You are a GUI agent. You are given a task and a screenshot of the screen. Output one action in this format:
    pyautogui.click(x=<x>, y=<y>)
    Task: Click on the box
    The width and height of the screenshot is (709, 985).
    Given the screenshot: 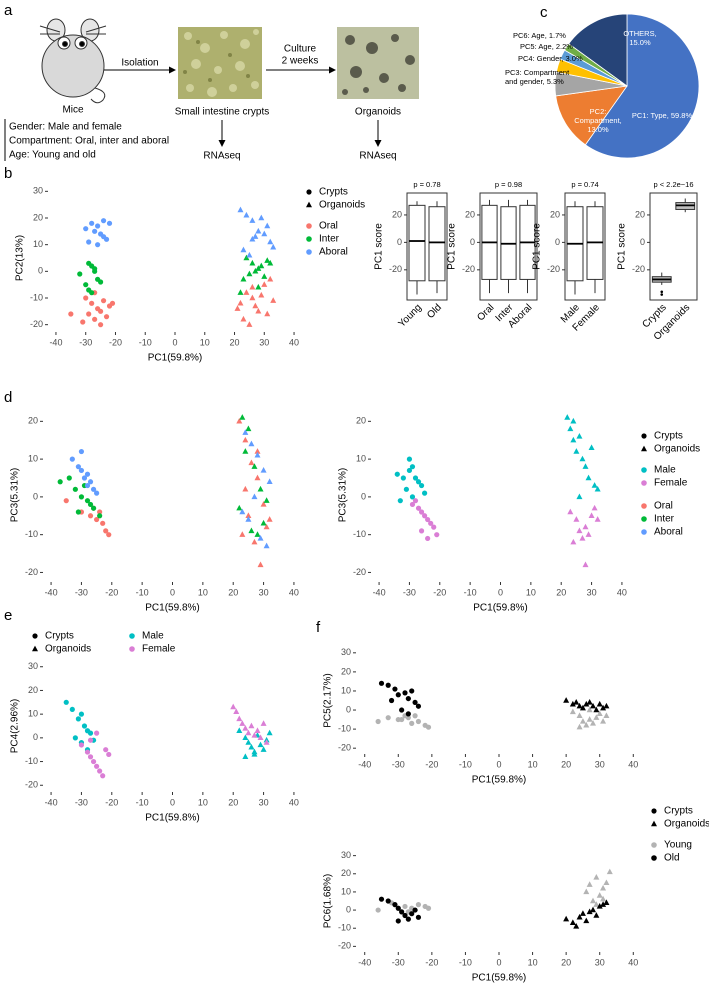 What is the action you would take?
    pyautogui.click(x=417, y=243)
    